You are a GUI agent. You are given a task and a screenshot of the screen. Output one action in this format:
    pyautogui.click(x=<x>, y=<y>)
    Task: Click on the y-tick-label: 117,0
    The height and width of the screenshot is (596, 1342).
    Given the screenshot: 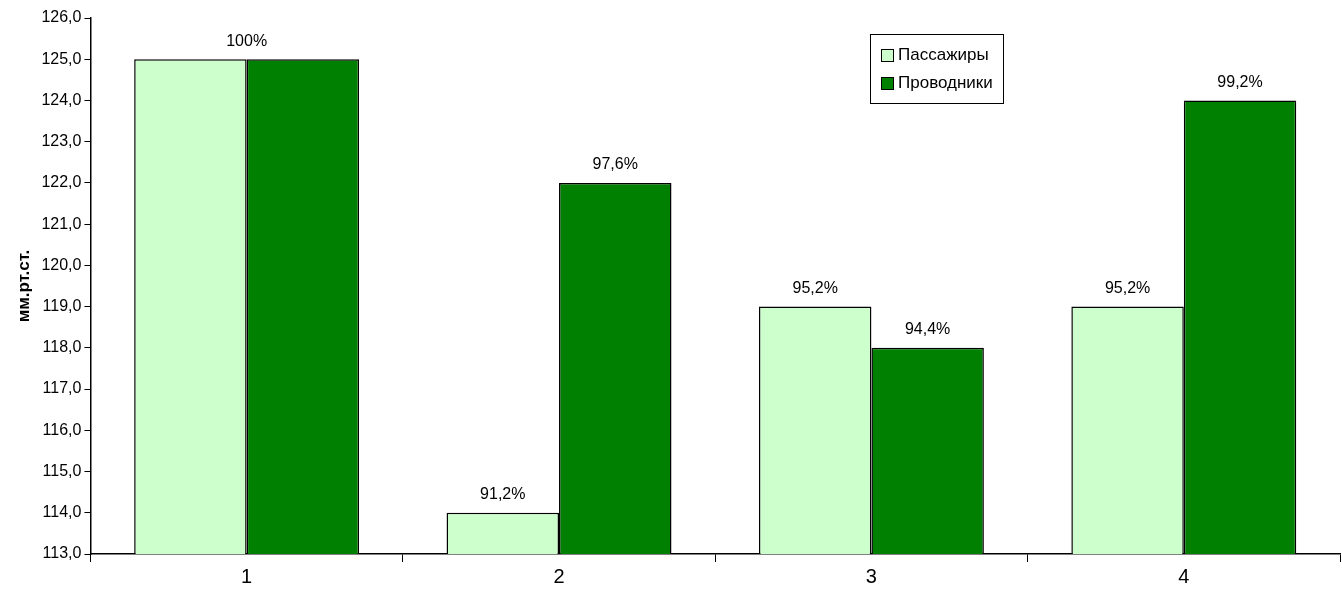 What is the action you would take?
    pyautogui.click(x=62, y=388)
    